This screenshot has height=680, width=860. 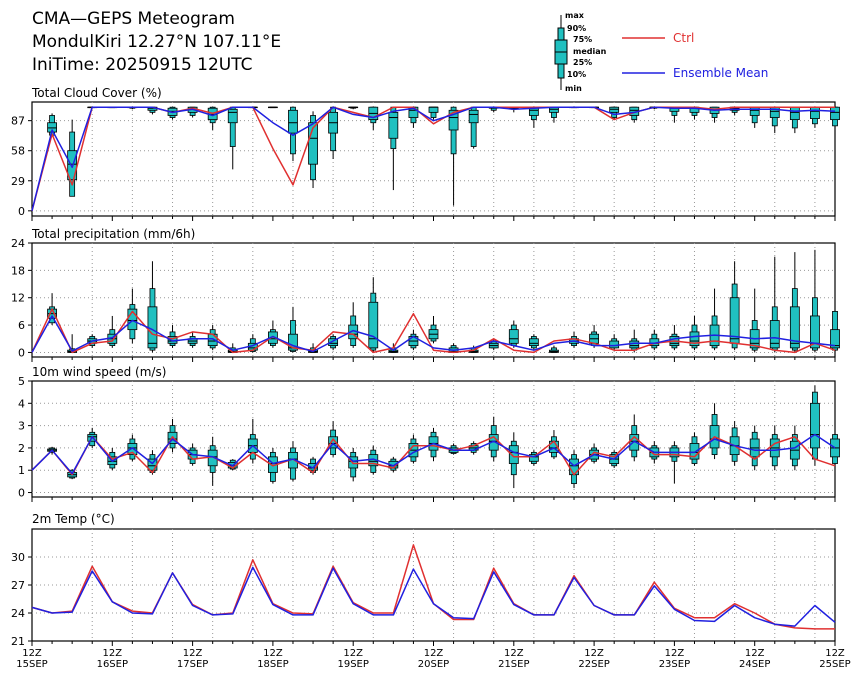 What do you see at coordinates (21, 448) in the screenshot?
I see `y-tick-label: 2` at bounding box center [21, 448].